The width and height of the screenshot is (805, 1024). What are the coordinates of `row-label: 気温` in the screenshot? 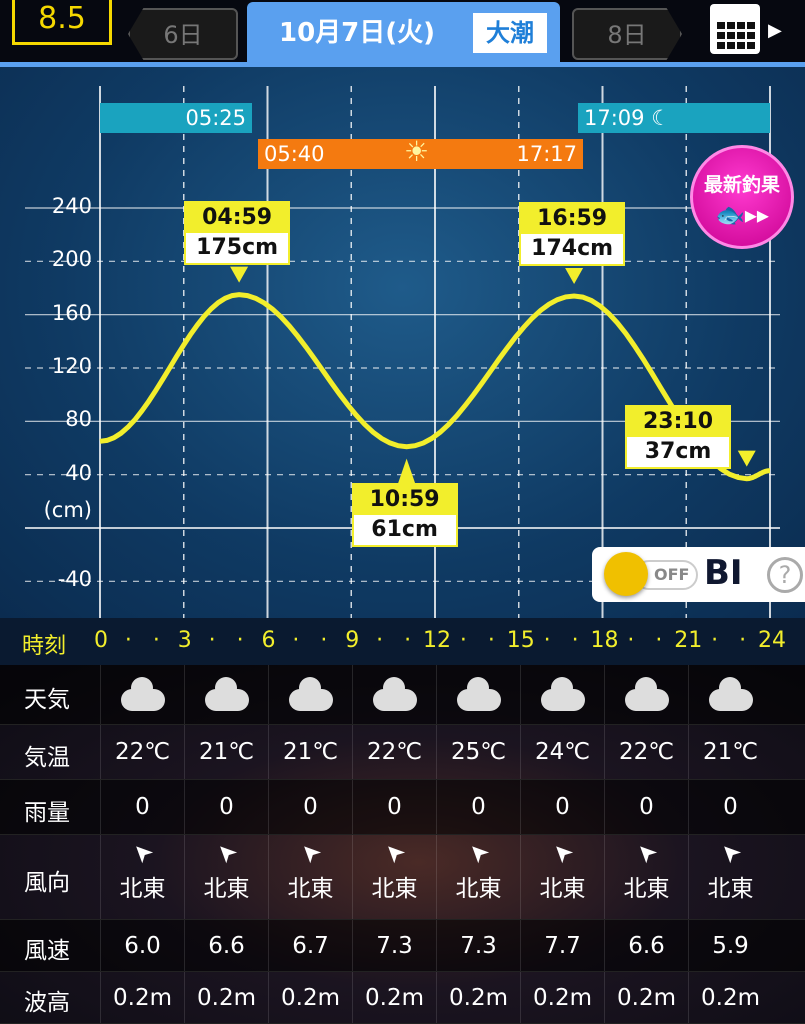 It's located at (47, 757).